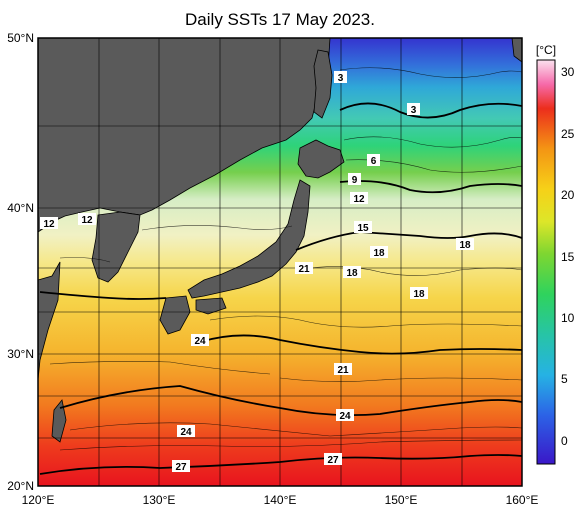 The width and height of the screenshot is (585, 512). I want to click on colorbar-tick: 20, so click(568, 195).